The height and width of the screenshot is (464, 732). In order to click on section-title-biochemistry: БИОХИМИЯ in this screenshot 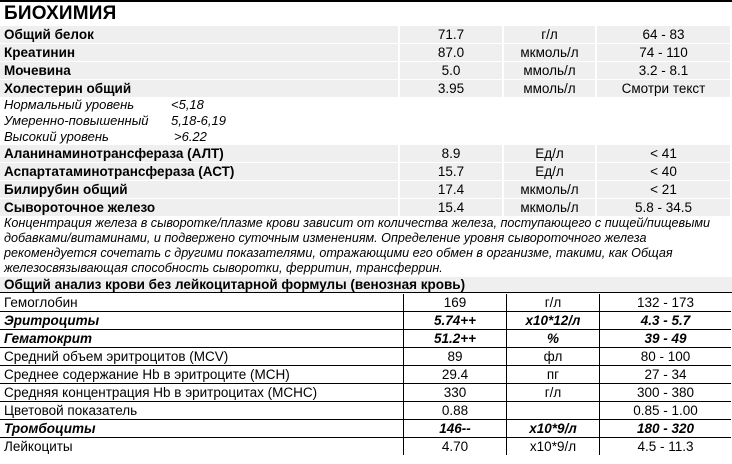, I will do `click(60, 13)`.